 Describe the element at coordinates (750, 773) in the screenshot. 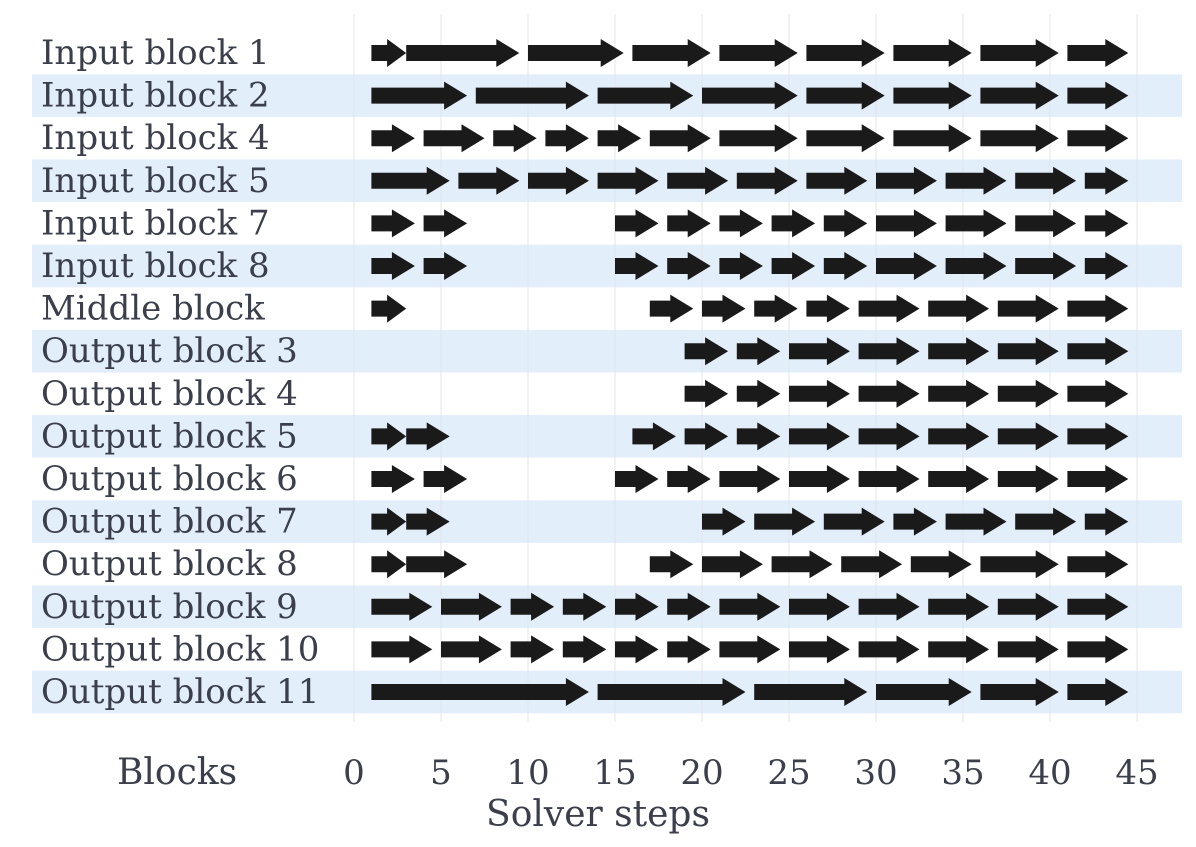

I see `x-tick-labels: 0 5 10 15 20 25 30 35 40 45` at that location.